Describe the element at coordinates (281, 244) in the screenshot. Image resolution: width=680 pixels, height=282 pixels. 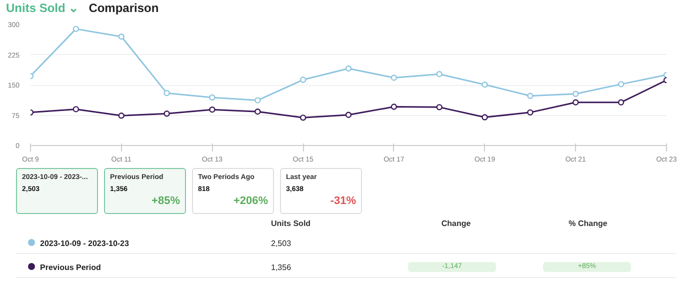
I see `text: 2,503` at that location.